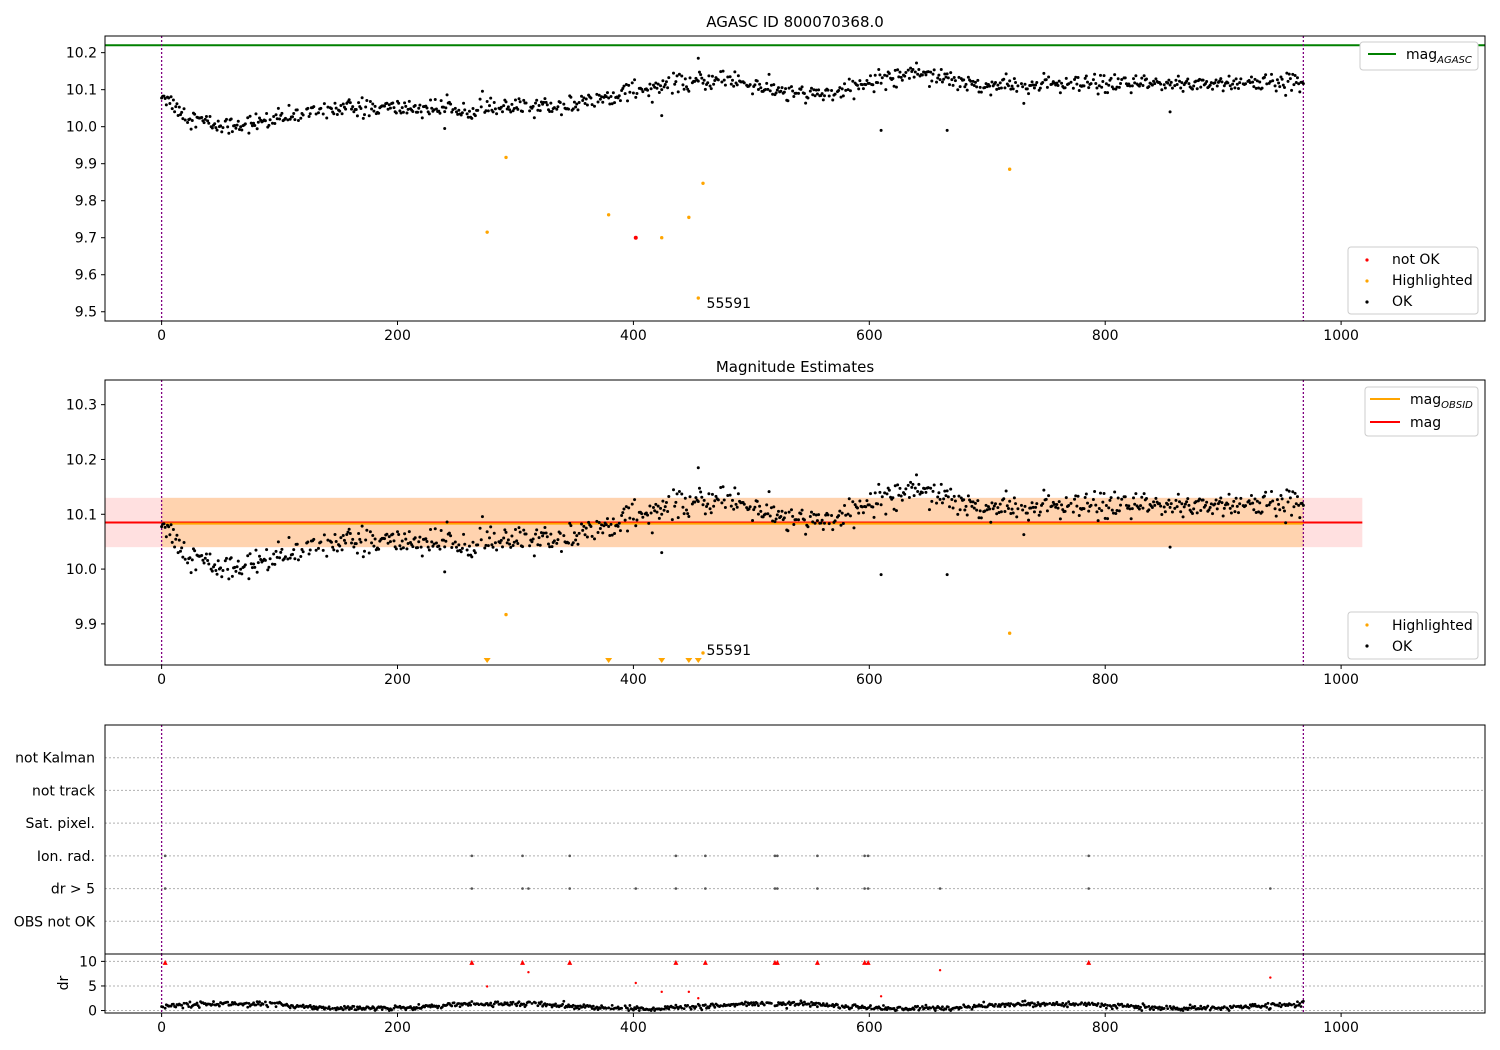 The width and height of the screenshot is (1500, 1050). Describe the element at coordinates (1419, 56) in the screenshot. I see `legend-agasc: magAGASC` at that location.